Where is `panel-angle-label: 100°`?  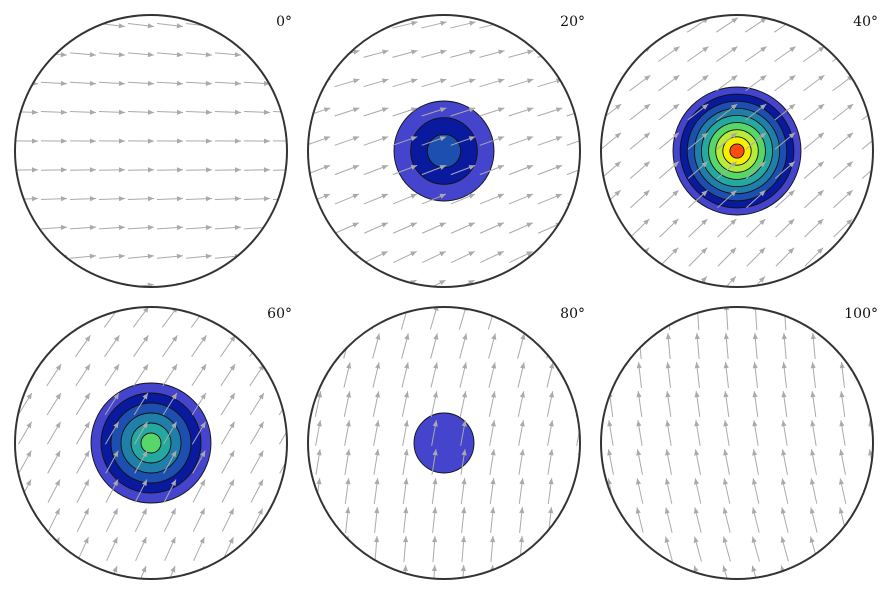 panel-angle-label: 100° is located at coordinates (861, 314).